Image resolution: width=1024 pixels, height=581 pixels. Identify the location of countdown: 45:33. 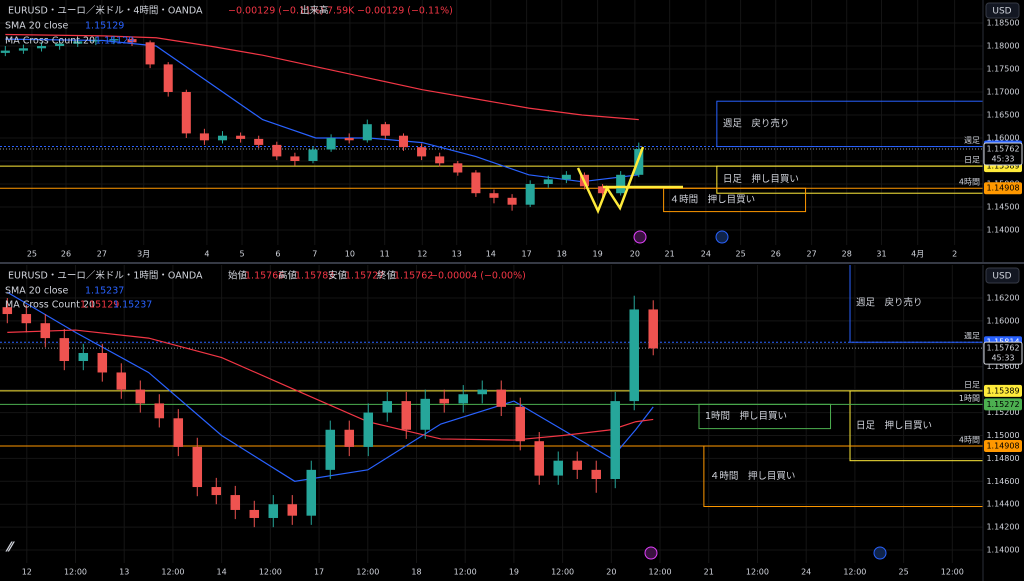
(1002, 158).